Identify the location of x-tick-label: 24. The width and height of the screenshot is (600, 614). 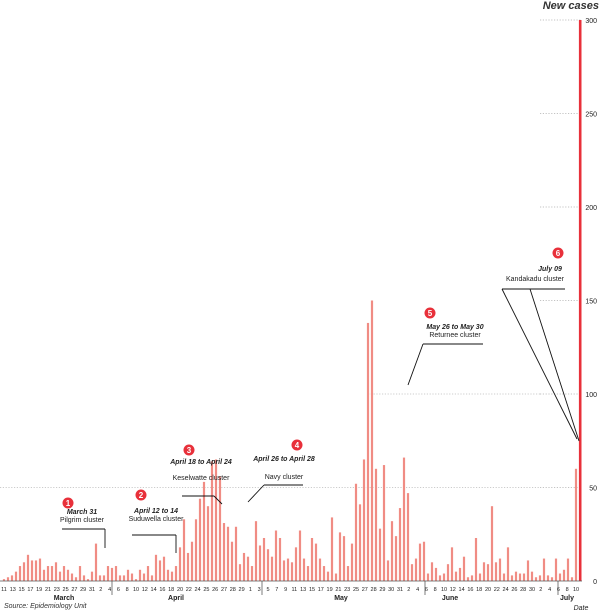
(198, 590).